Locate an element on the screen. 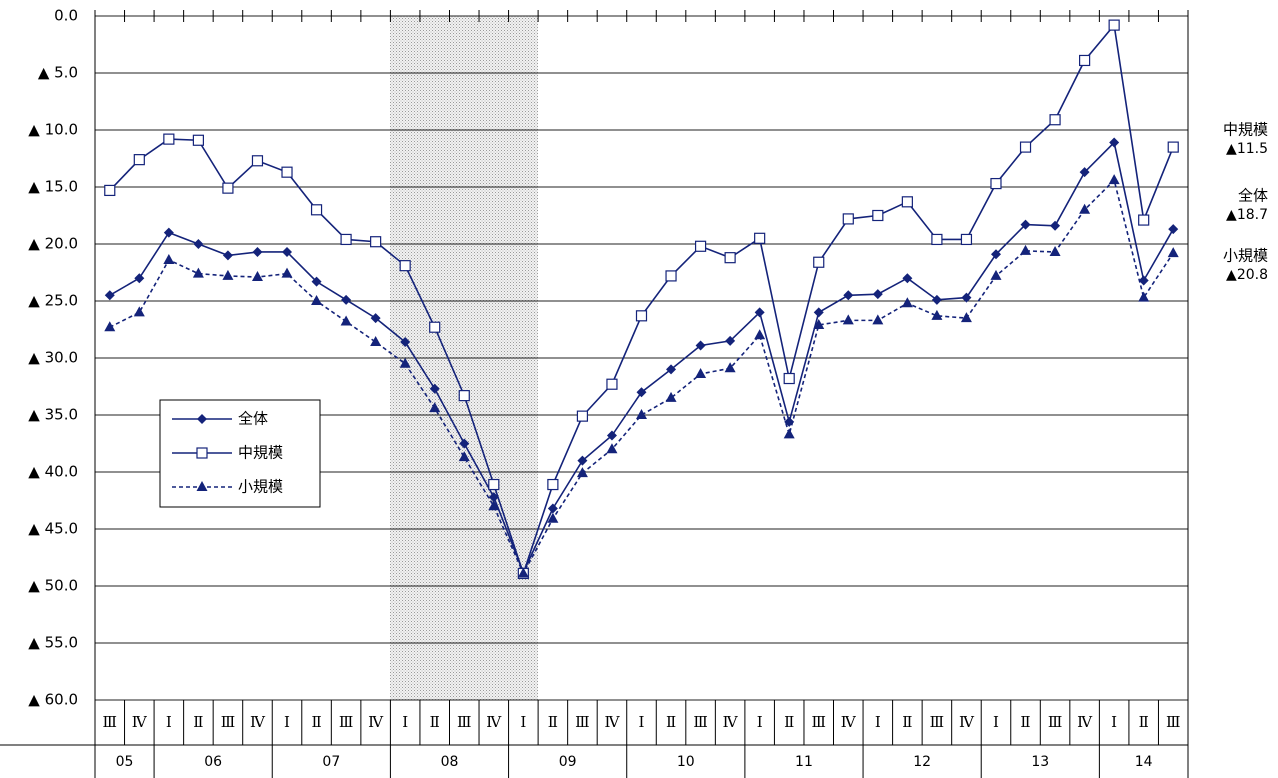 The image size is (1278, 778). year-label: 14 is located at coordinates (1144, 762).